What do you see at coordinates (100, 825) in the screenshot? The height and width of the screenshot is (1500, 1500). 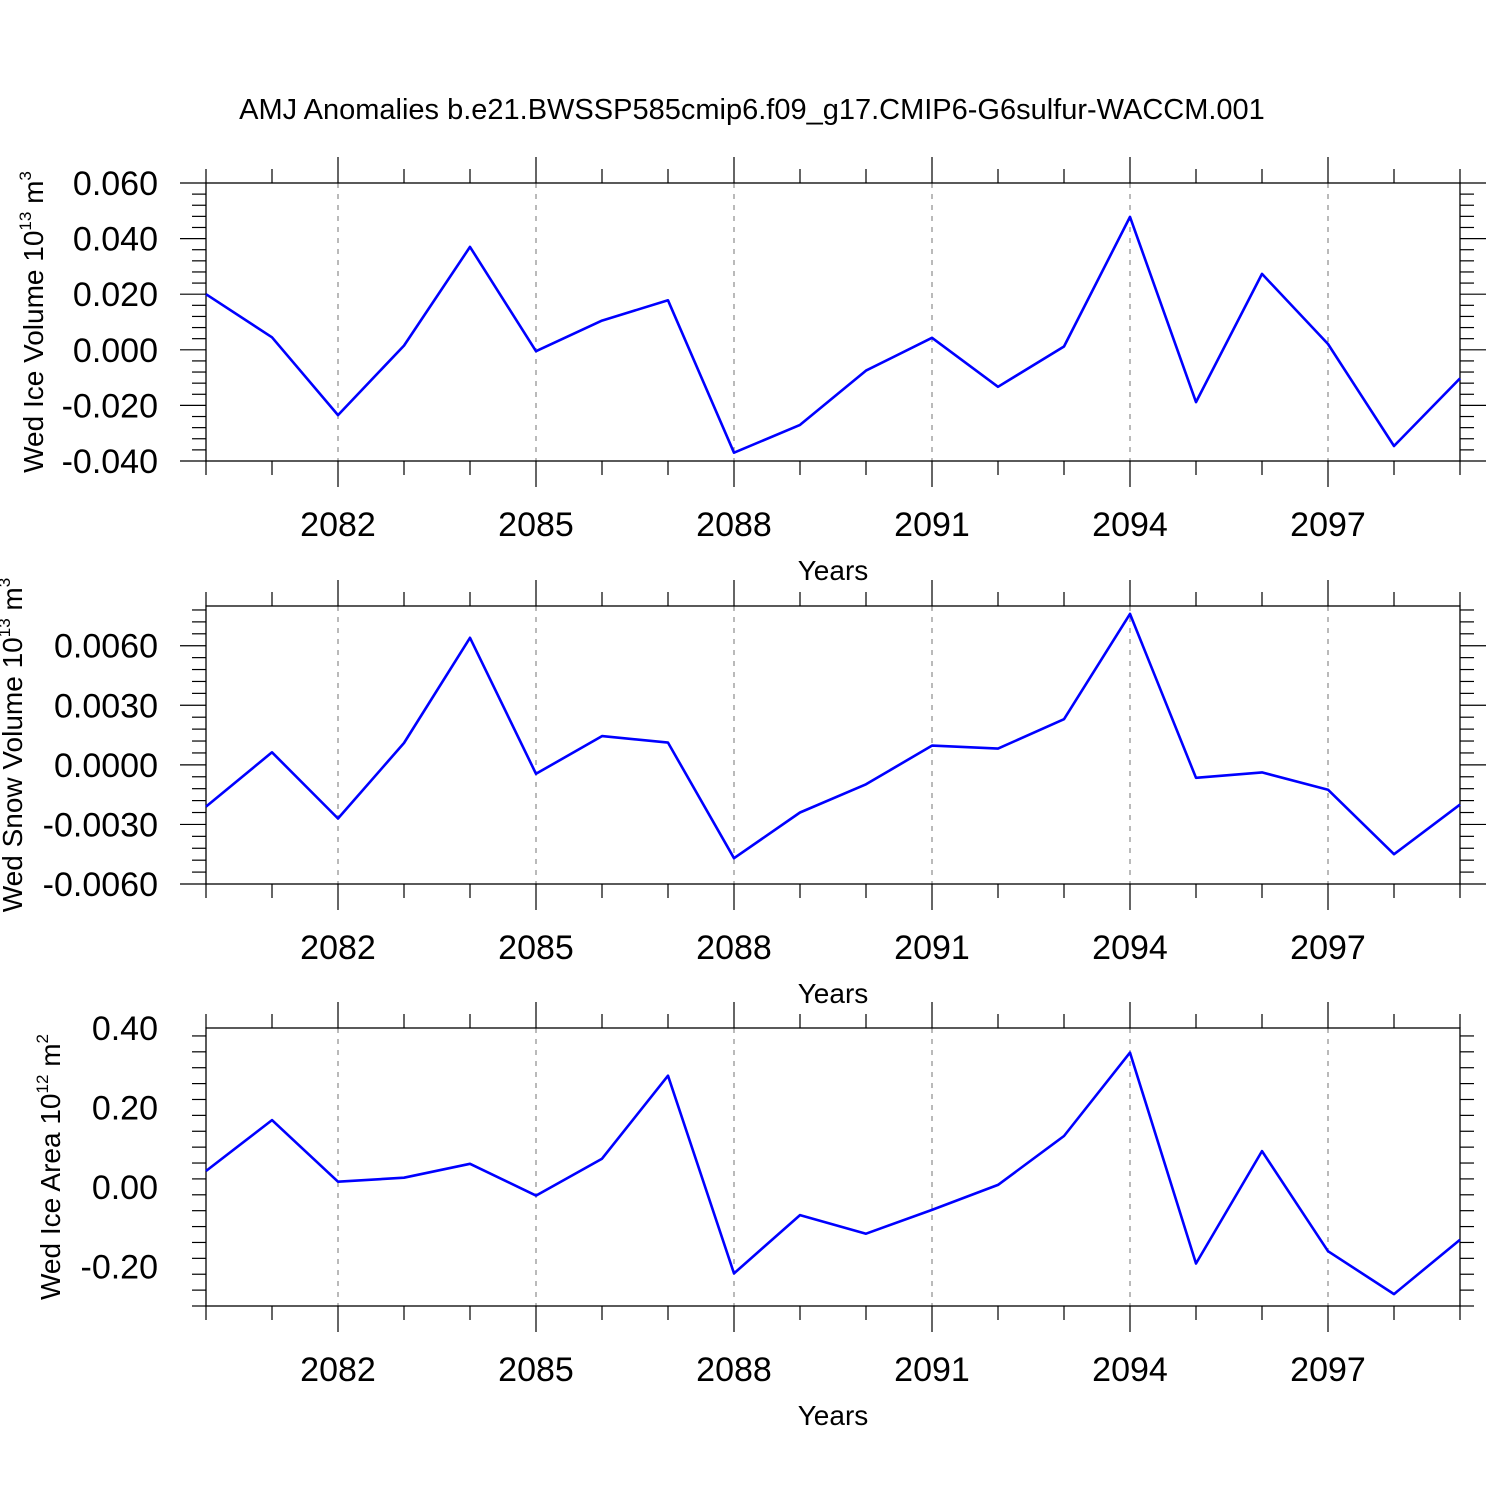 I see `y-tick-label: -0.0030` at bounding box center [100, 825].